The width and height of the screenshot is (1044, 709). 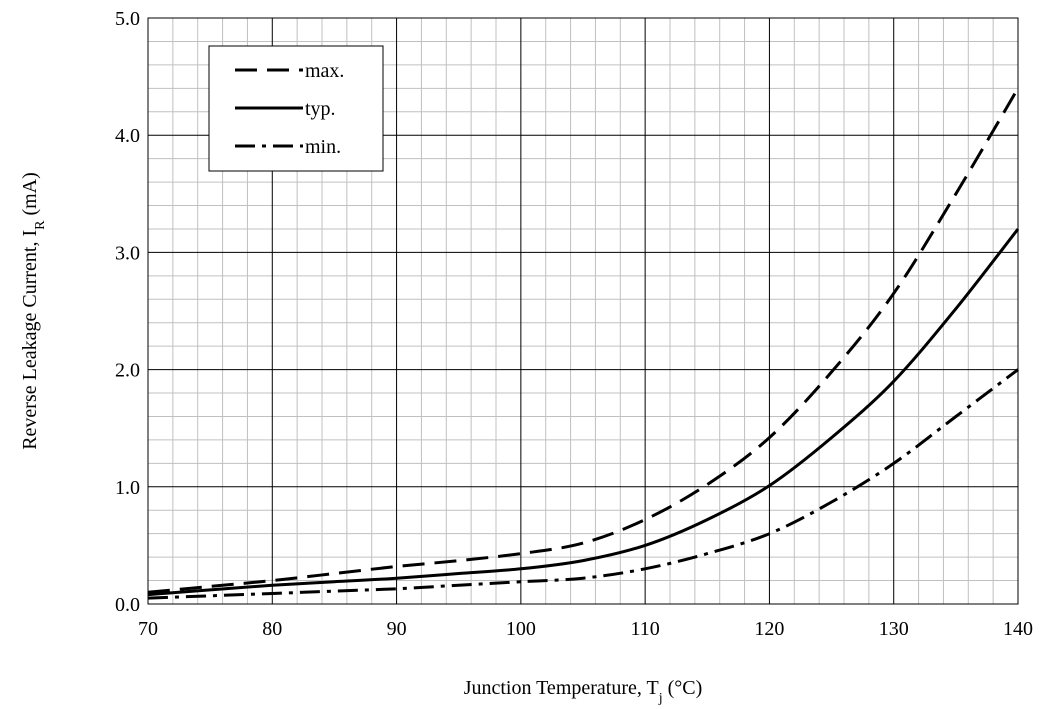 I want to click on x-tick-label: 140, so click(x=1018, y=629).